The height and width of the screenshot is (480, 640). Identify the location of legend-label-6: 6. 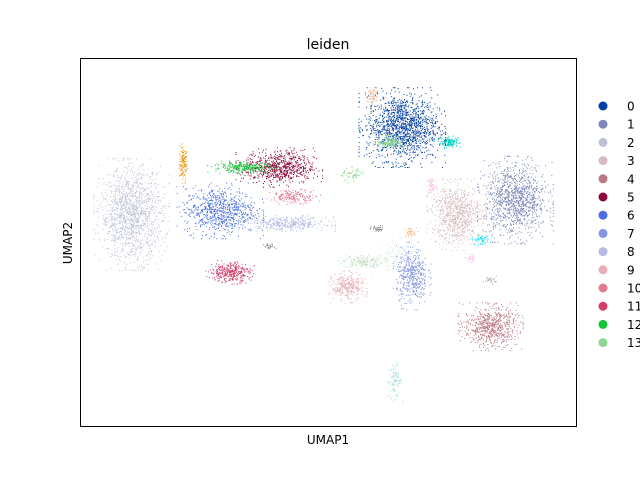
(631, 216).